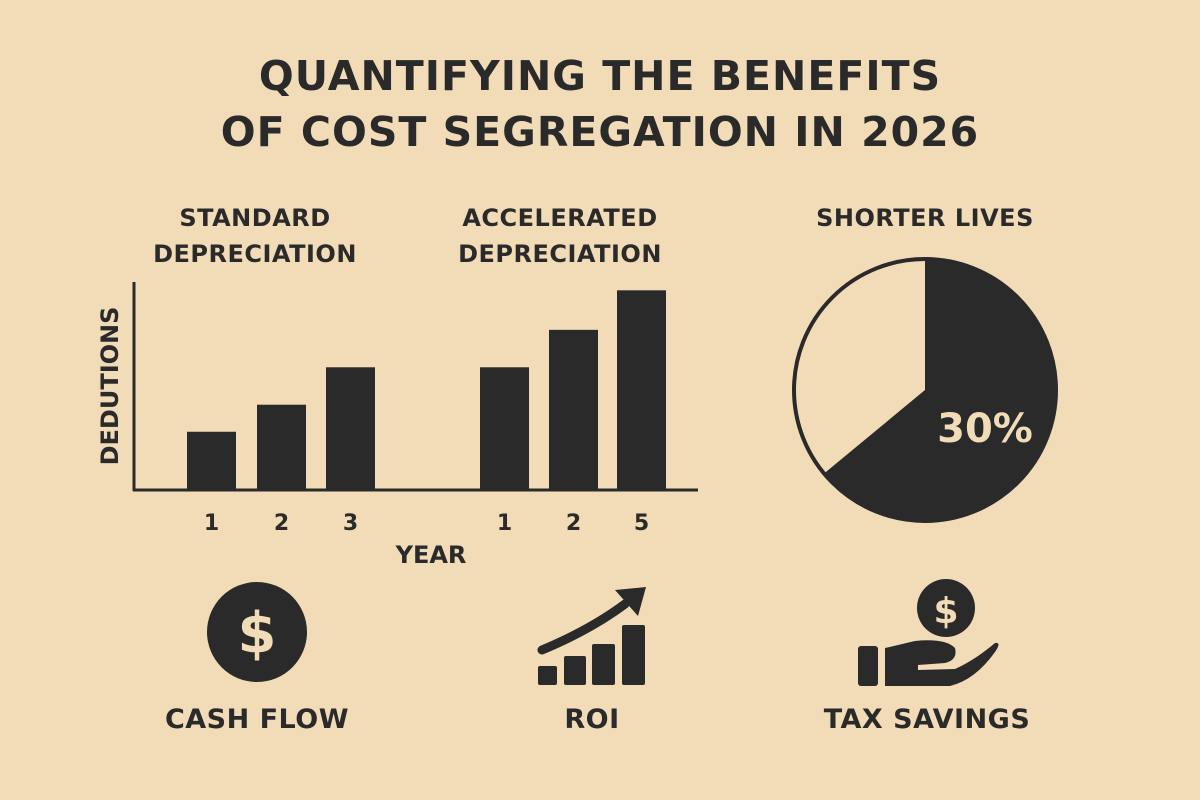 Image resolution: width=1200 pixels, height=800 pixels. I want to click on title-line-2: OF COST SEGREGATION IN 2026, so click(600, 132).